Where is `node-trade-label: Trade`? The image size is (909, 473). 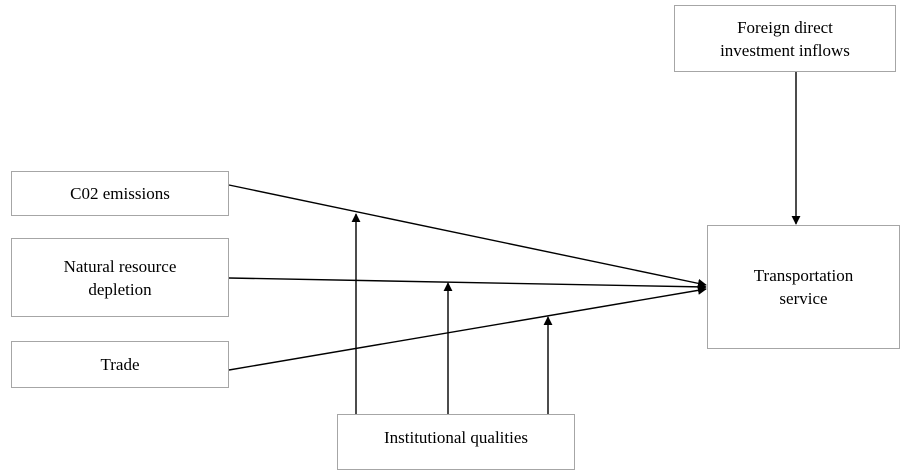 node-trade-label: Trade is located at coordinates (120, 364).